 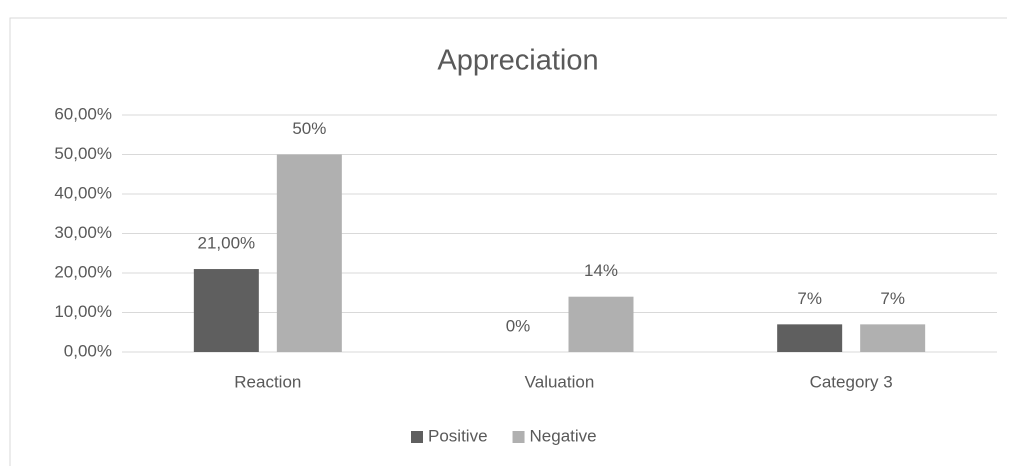 What do you see at coordinates (83, 311) in the screenshot?
I see `y-tick-label: 10,00%` at bounding box center [83, 311].